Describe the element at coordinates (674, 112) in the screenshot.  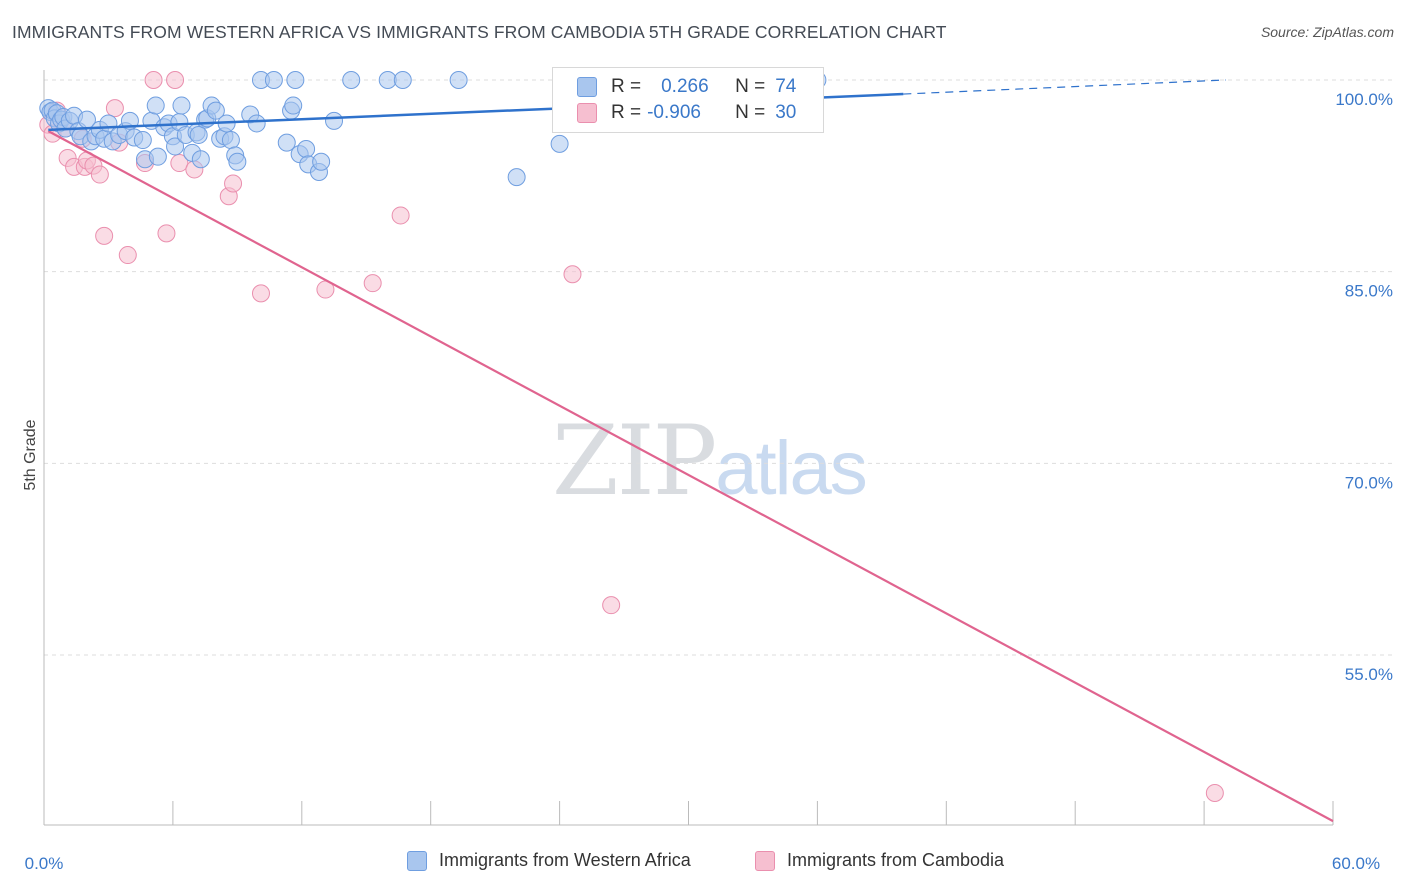
I see `r-value: -0.906` at that location.